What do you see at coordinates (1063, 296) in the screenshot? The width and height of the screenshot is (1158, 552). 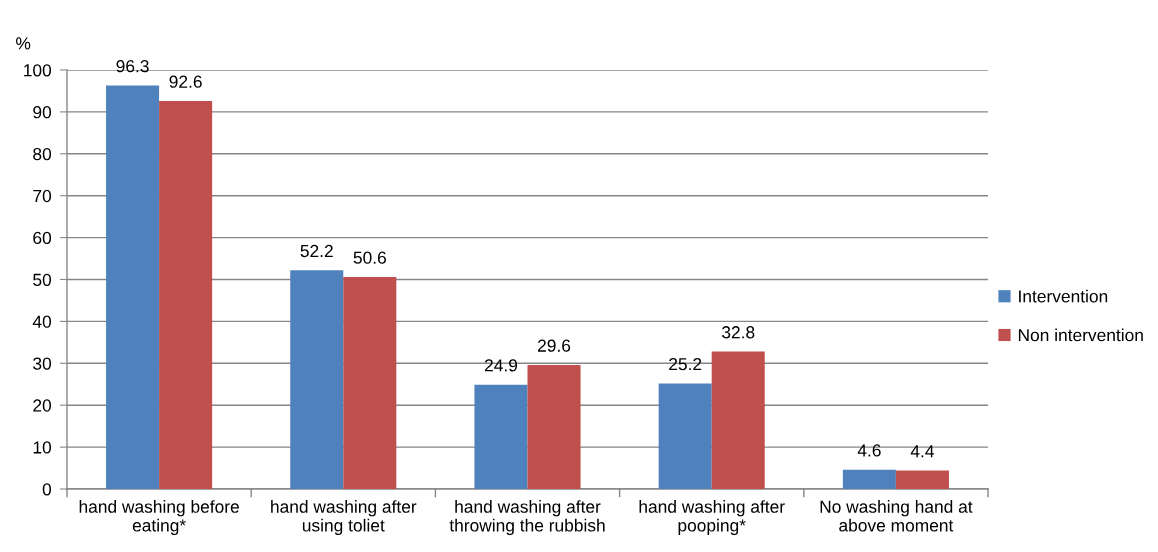 I see `legend-label: Intervention` at bounding box center [1063, 296].